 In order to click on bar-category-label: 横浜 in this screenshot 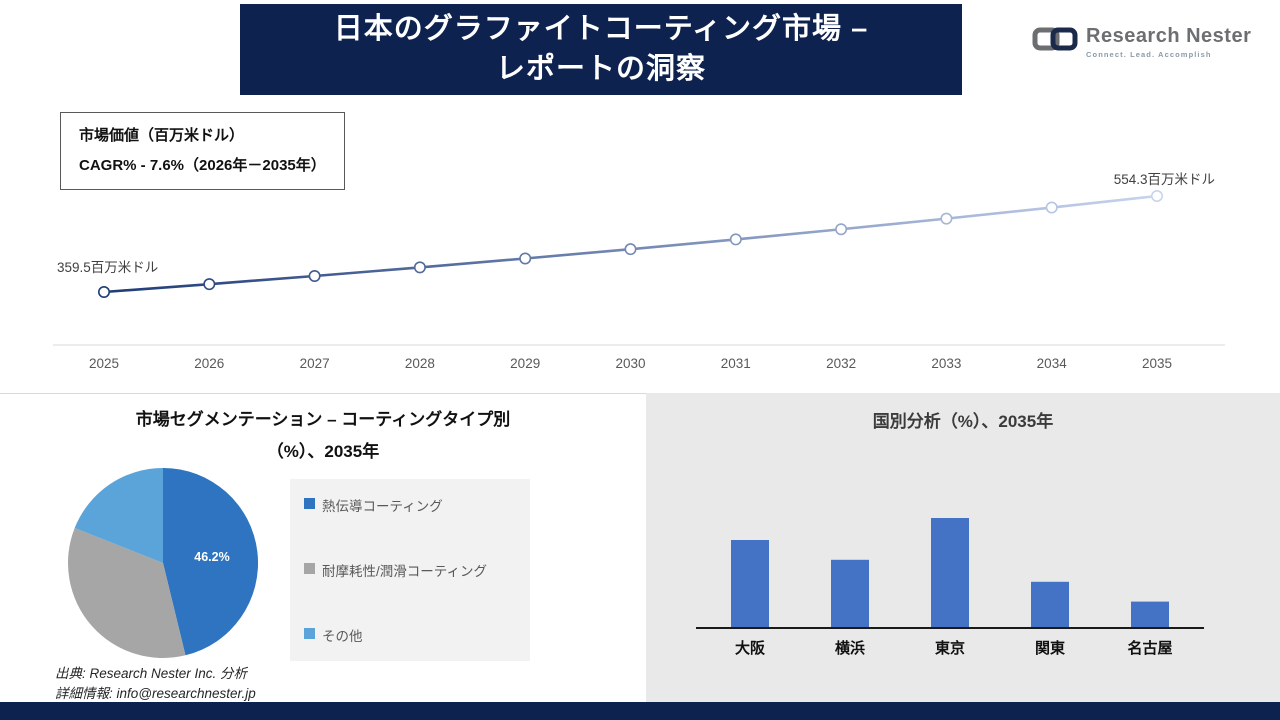, I will do `click(850, 648)`.